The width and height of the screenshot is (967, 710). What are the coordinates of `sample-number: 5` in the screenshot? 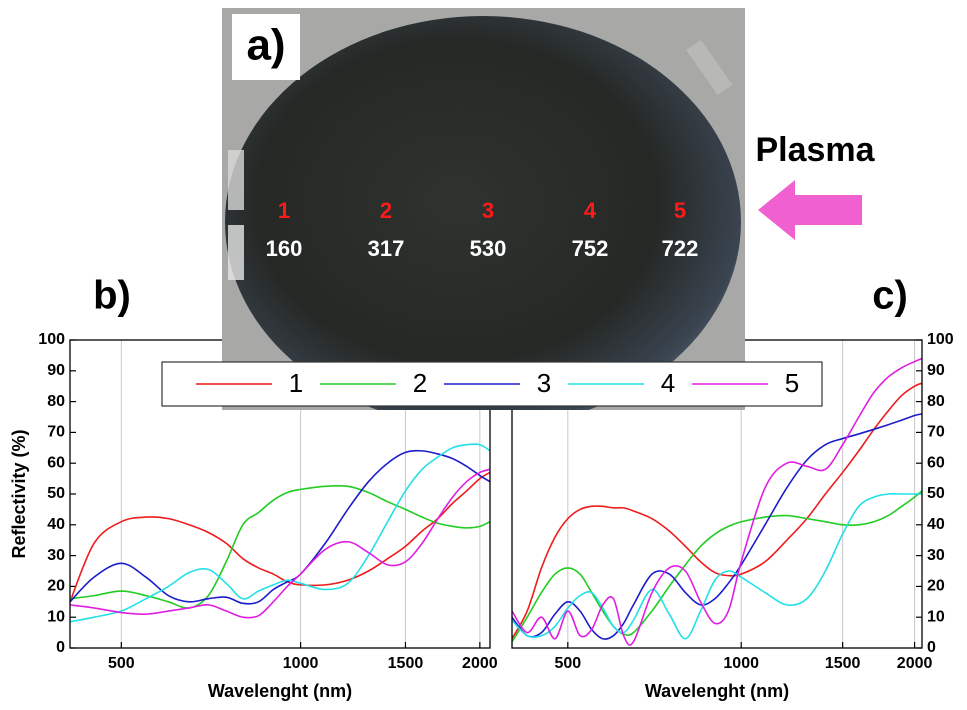 It's located at (680, 210).